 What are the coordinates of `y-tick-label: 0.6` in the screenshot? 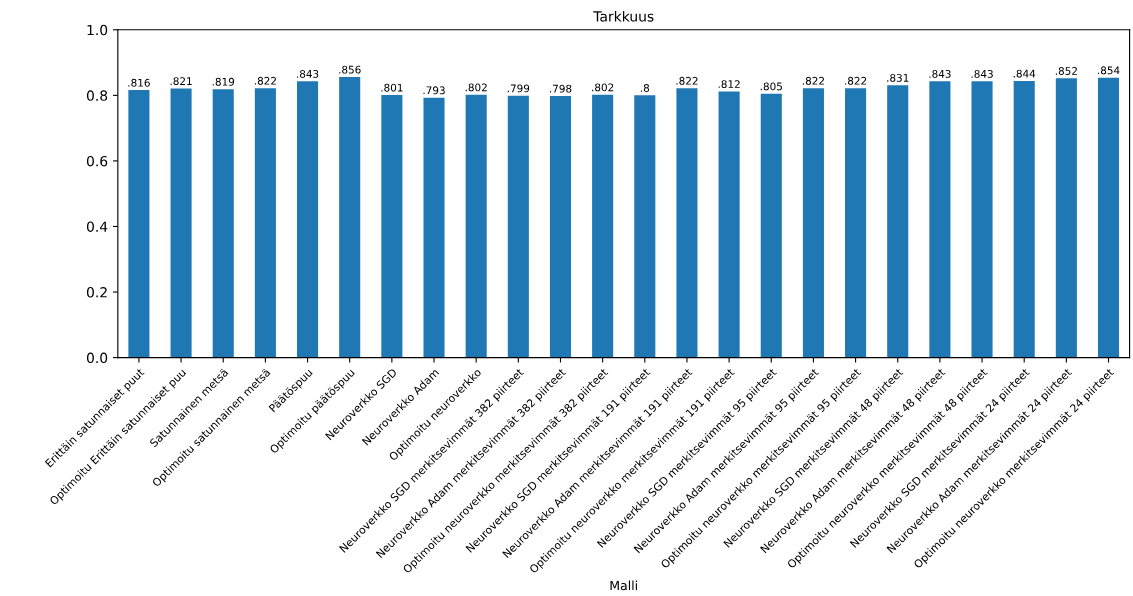 It's located at (97, 161).